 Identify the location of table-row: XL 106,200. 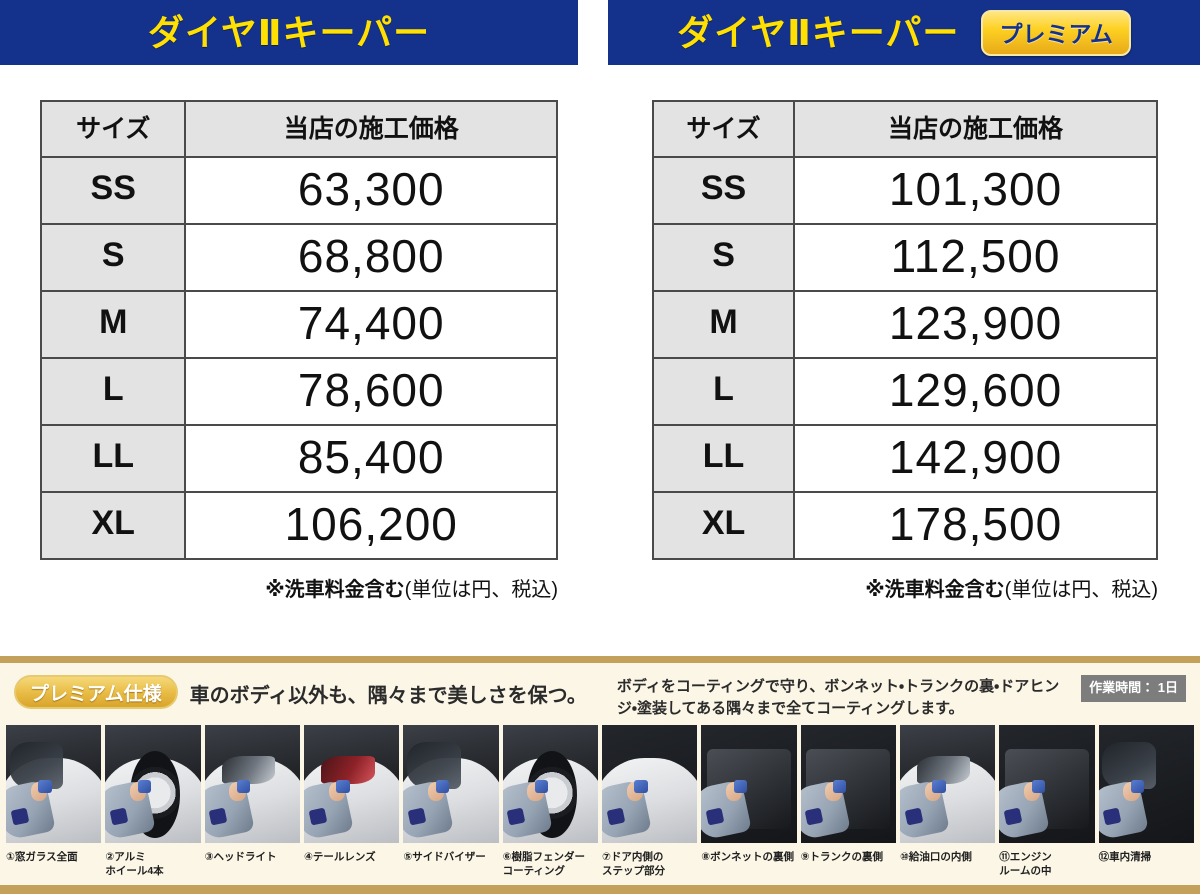
(298, 525).